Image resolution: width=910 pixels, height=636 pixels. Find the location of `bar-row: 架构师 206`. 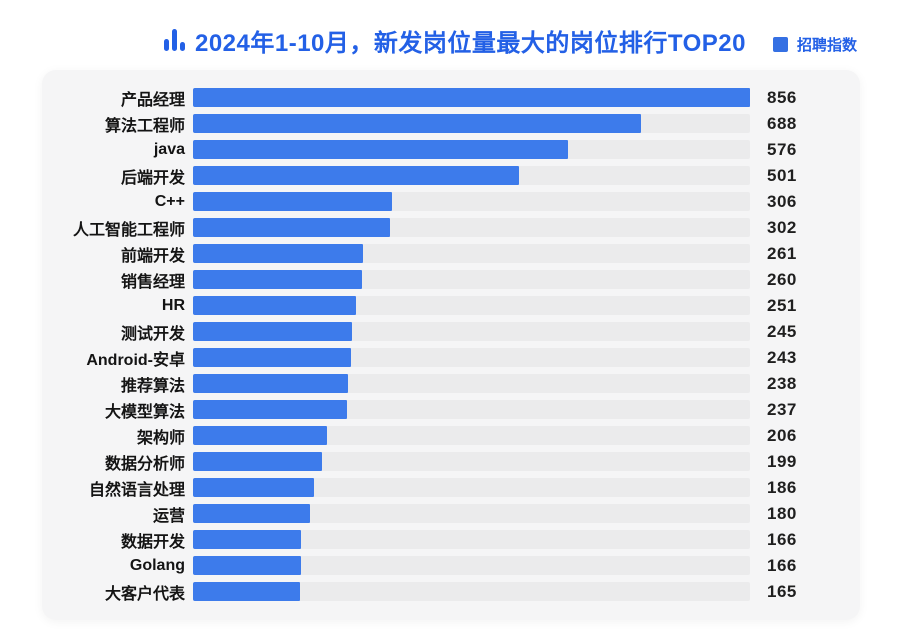

bar-row: 架构师 206 is located at coordinates (451, 436).